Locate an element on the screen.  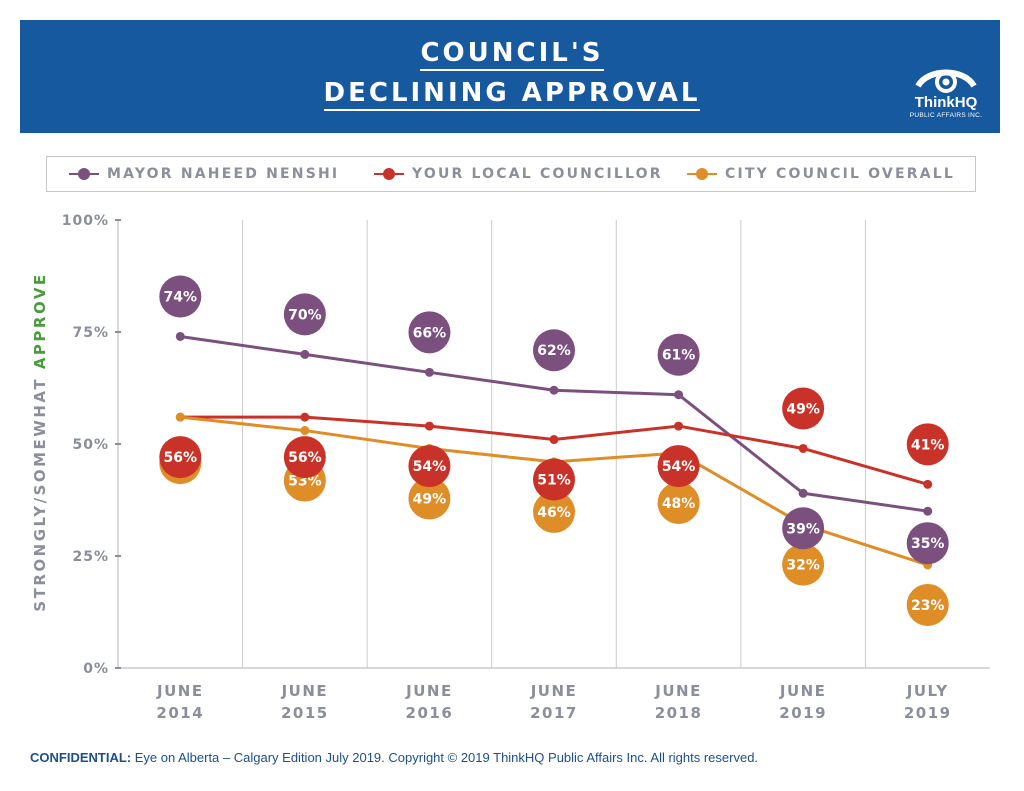
legend-label-councillor: YOUR LOCAL COUNCILLOR is located at coordinates (537, 174).